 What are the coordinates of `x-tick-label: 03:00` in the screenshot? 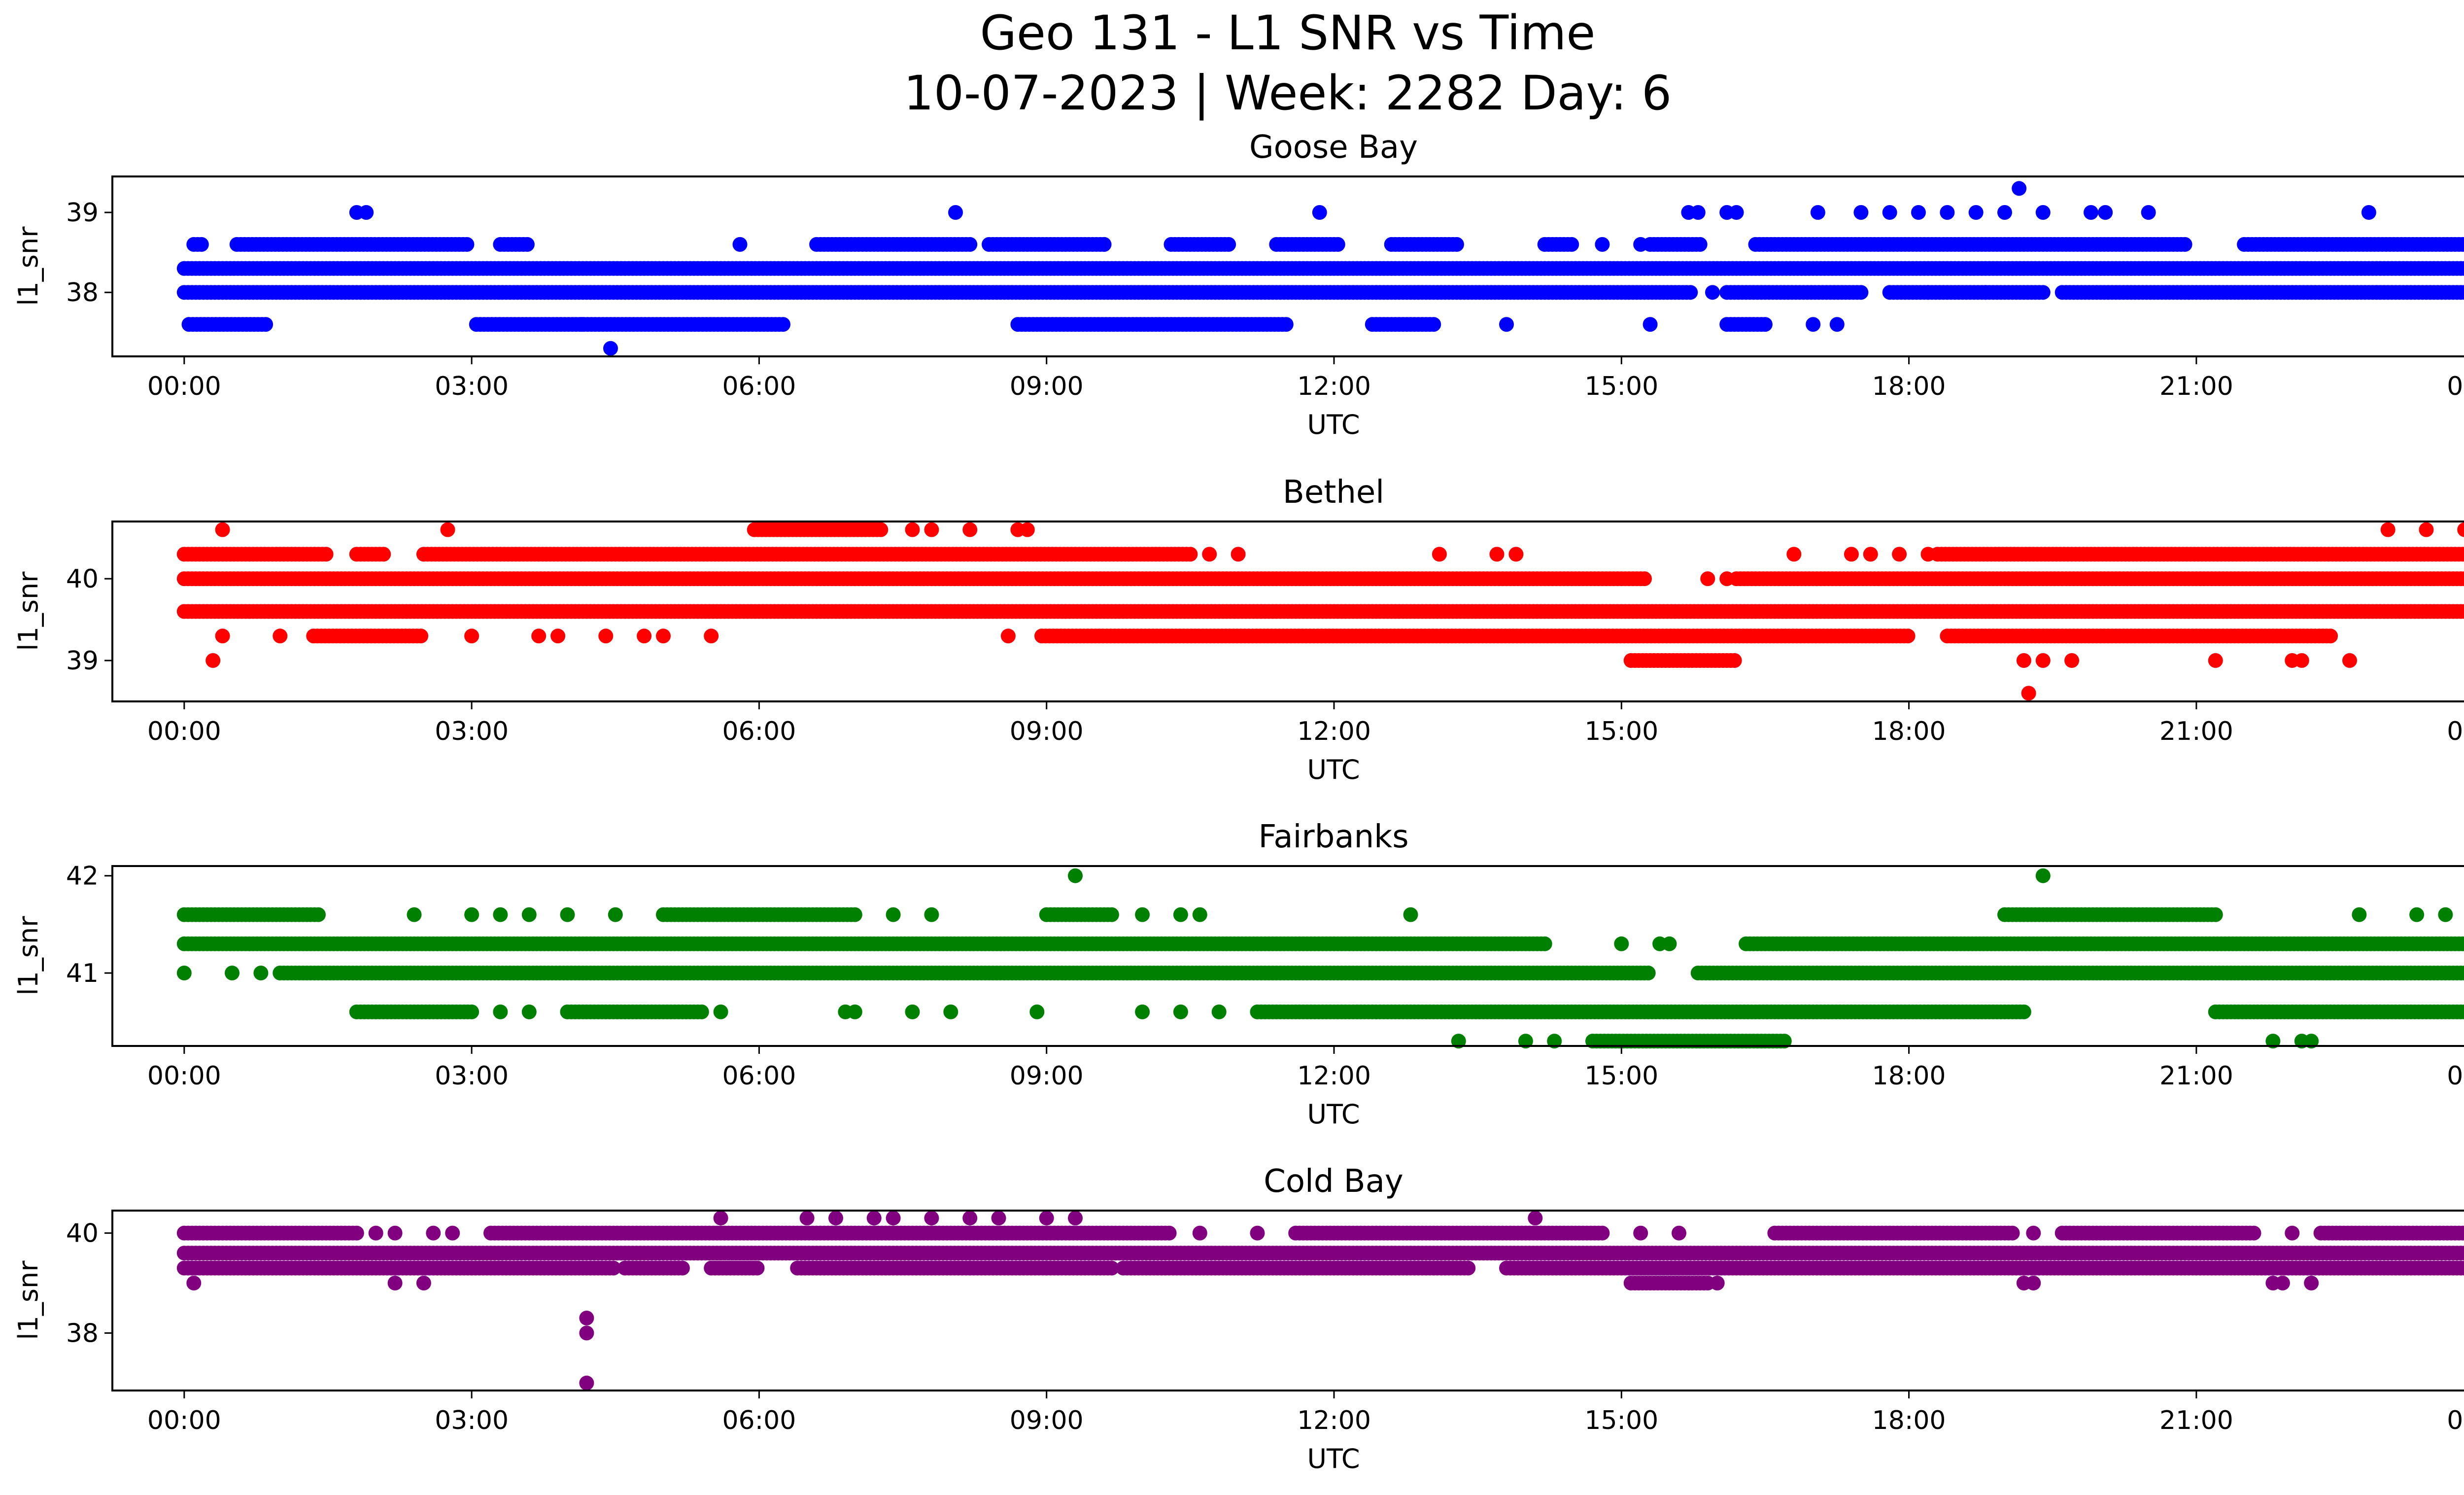 It's located at (472, 386).